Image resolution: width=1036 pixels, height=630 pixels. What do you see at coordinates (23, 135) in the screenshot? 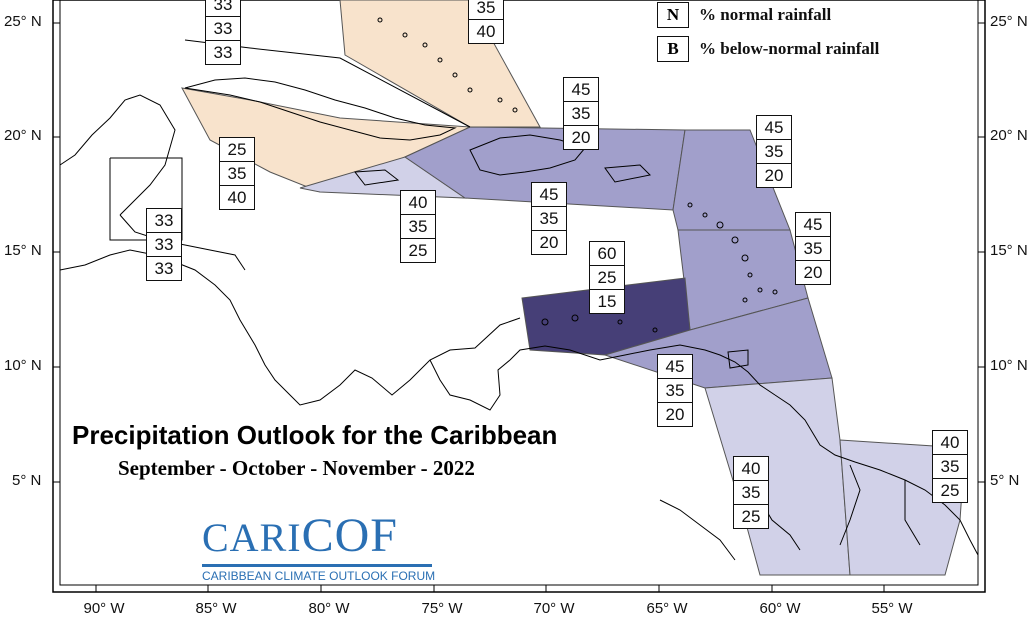
I see `lat-label-20n-left: 20° N` at bounding box center [23, 135].